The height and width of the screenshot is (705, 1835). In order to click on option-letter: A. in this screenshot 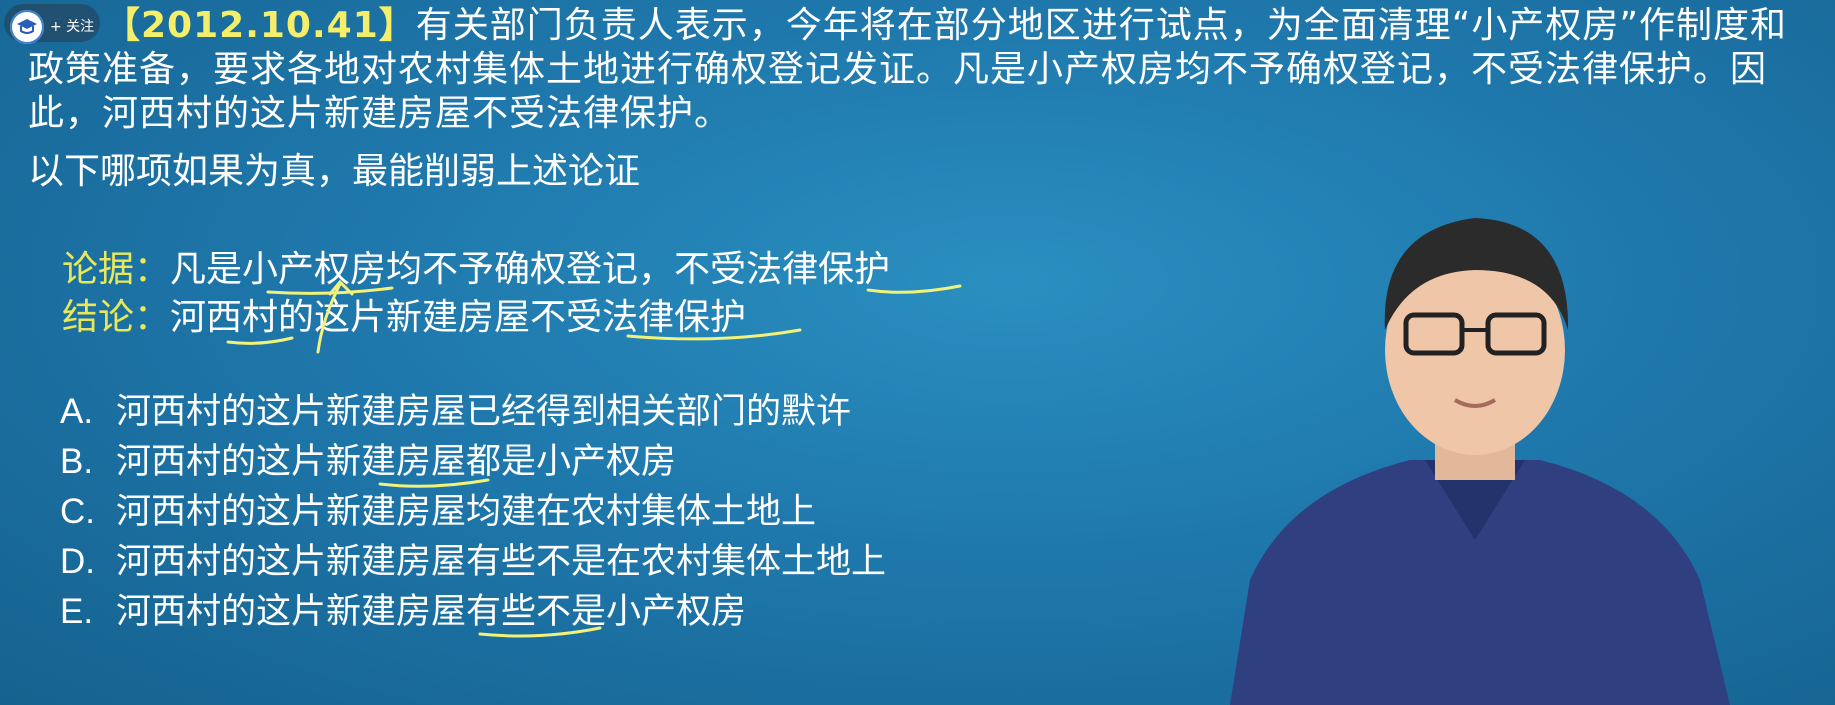, I will do `click(77, 411)`.